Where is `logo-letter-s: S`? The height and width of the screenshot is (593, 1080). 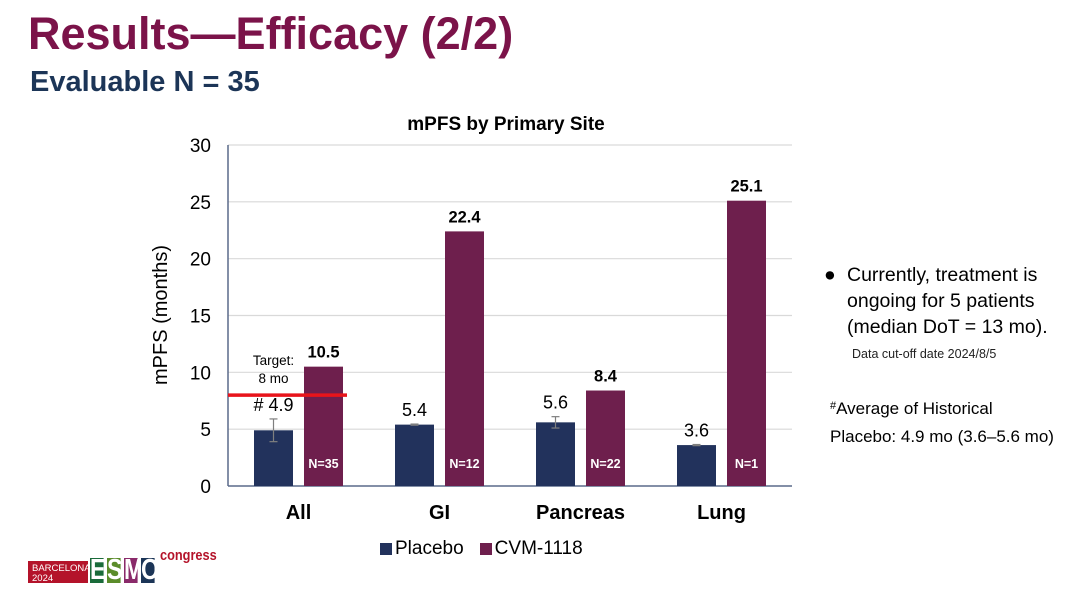
logo-letter-s: S is located at coordinates (115, 570).